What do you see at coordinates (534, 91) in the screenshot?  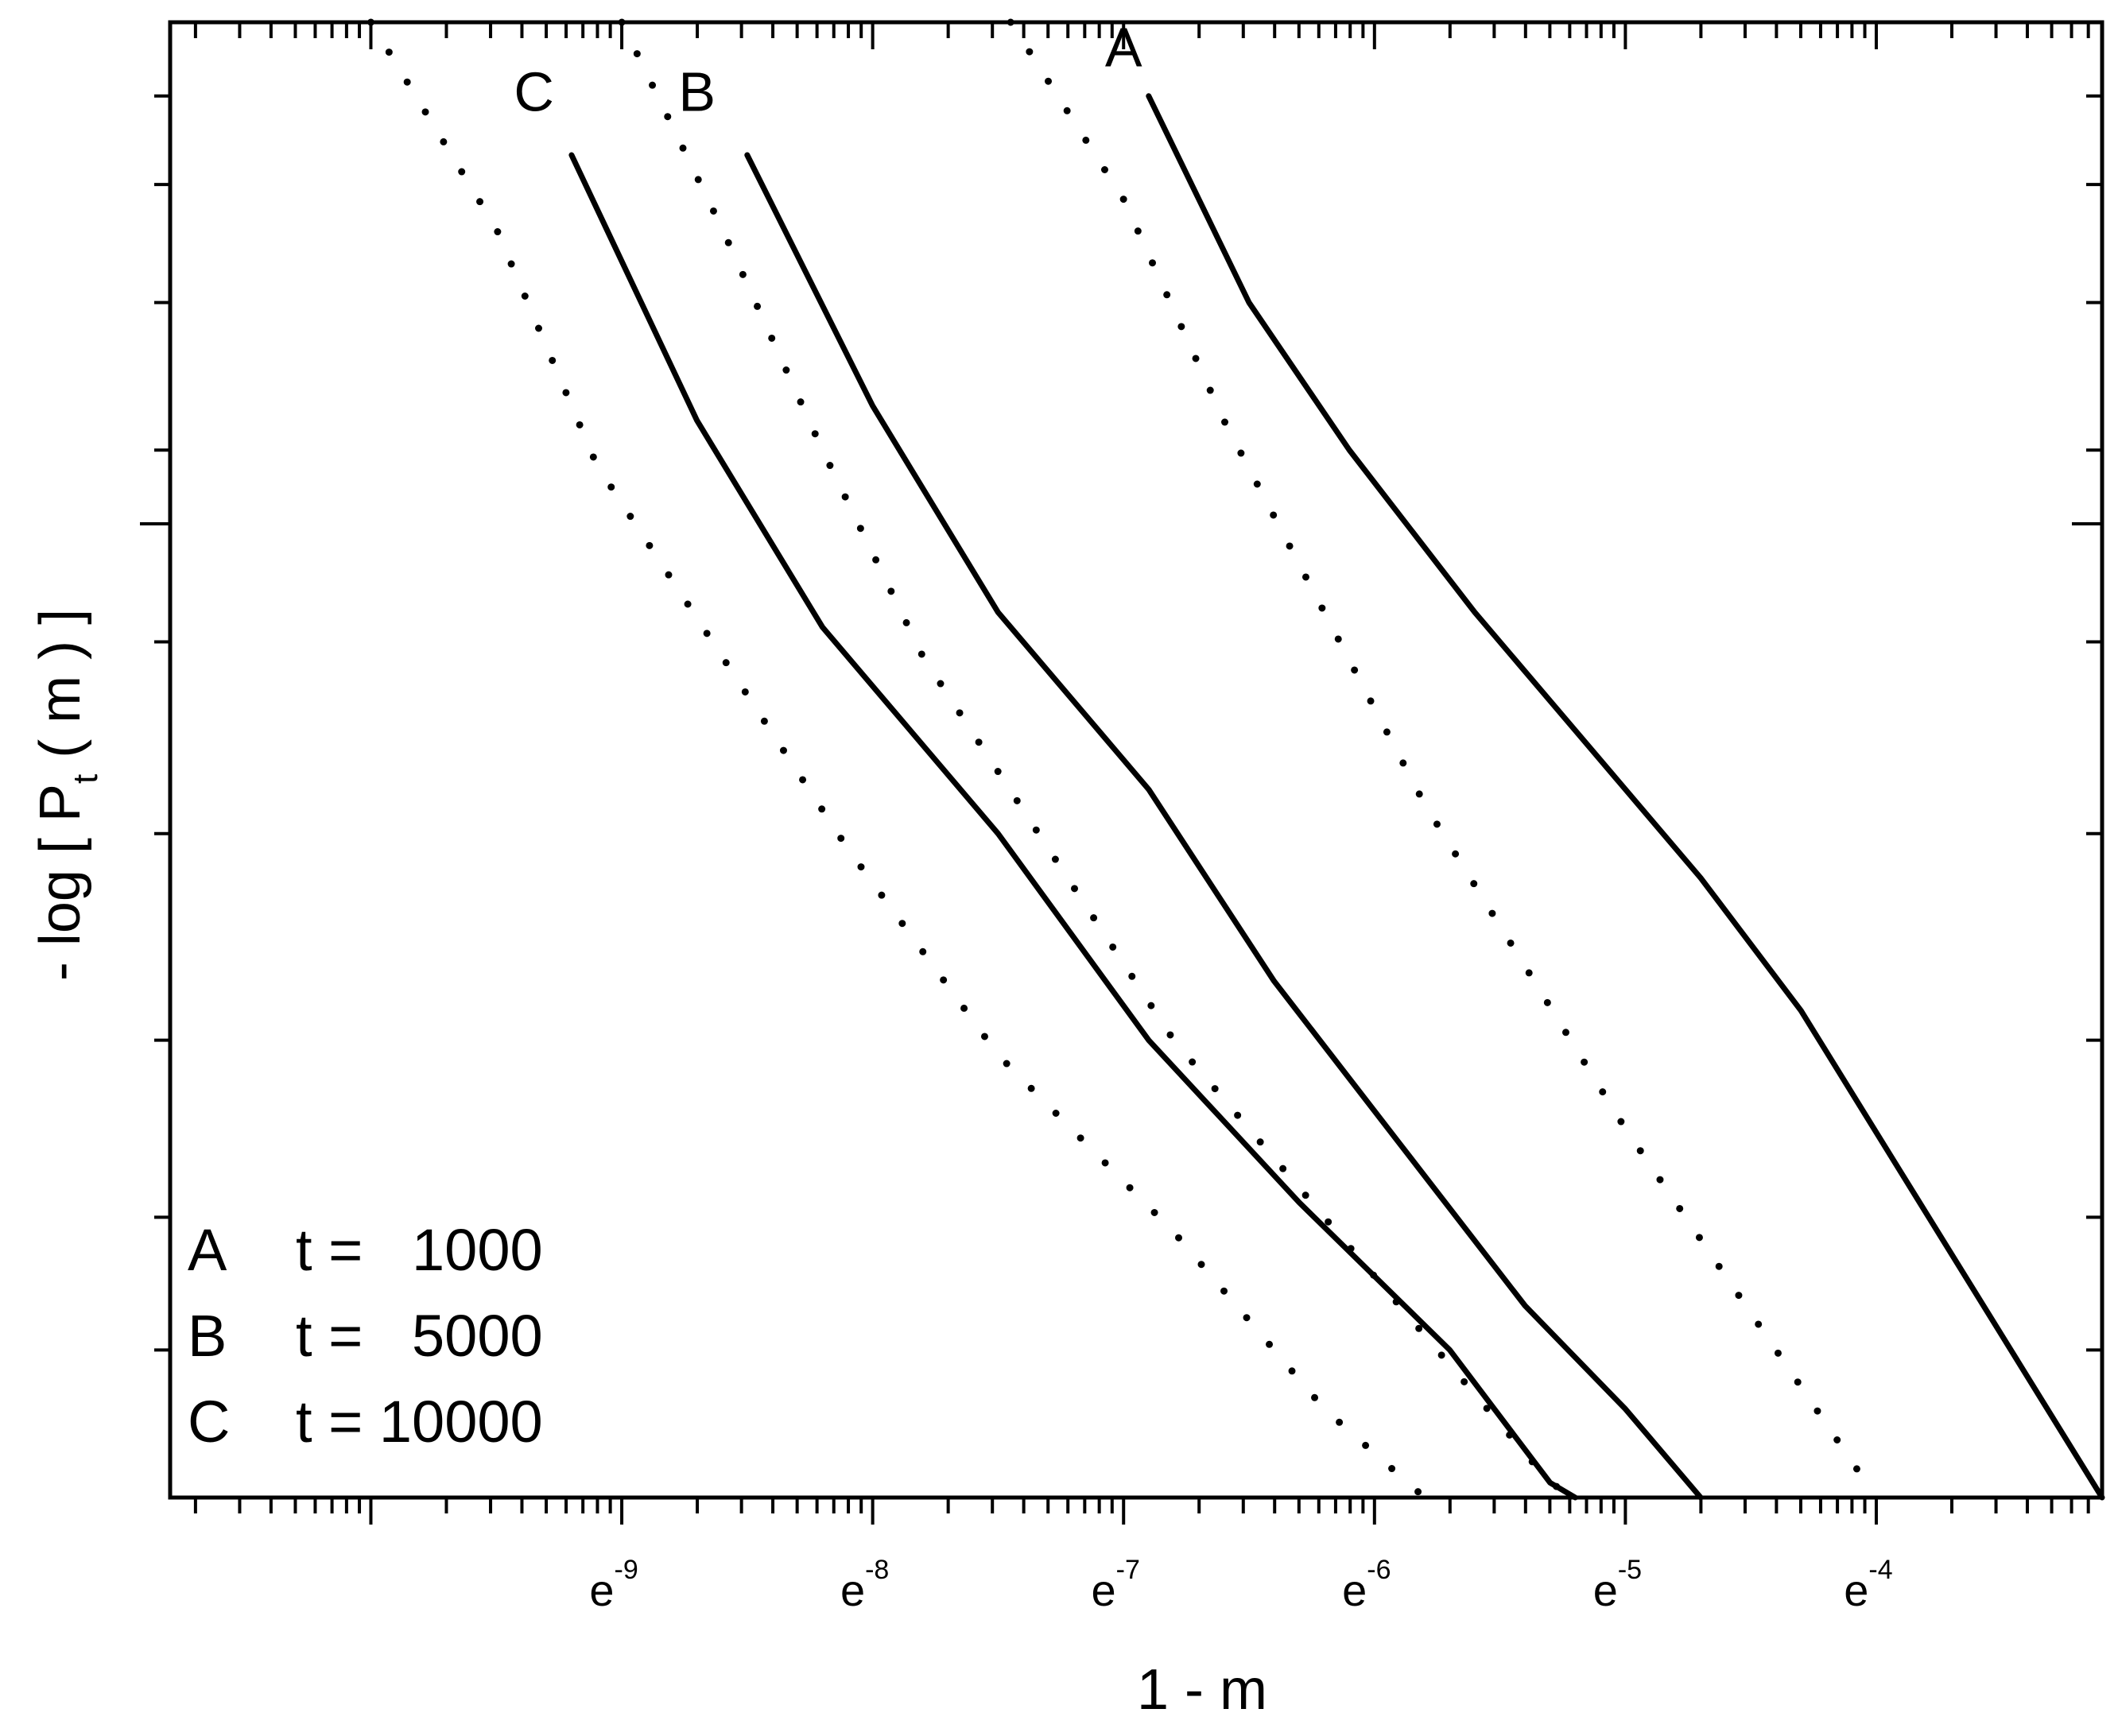 I see `curve-label-C: C` at bounding box center [534, 91].